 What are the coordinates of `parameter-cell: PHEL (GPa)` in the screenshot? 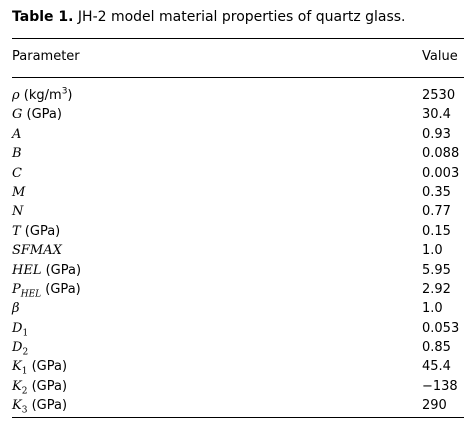 It's located at (46, 289).